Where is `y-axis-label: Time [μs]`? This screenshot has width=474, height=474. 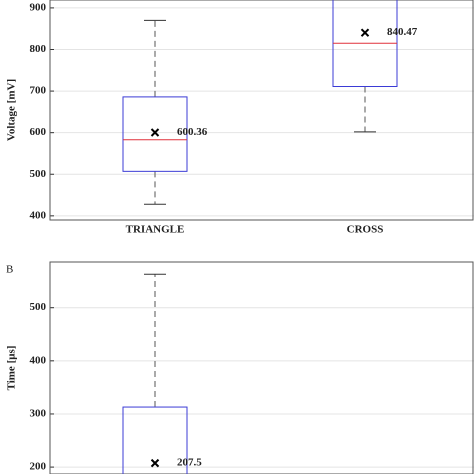
y-axis-label: Time [μs] is located at coordinates (12, 368).